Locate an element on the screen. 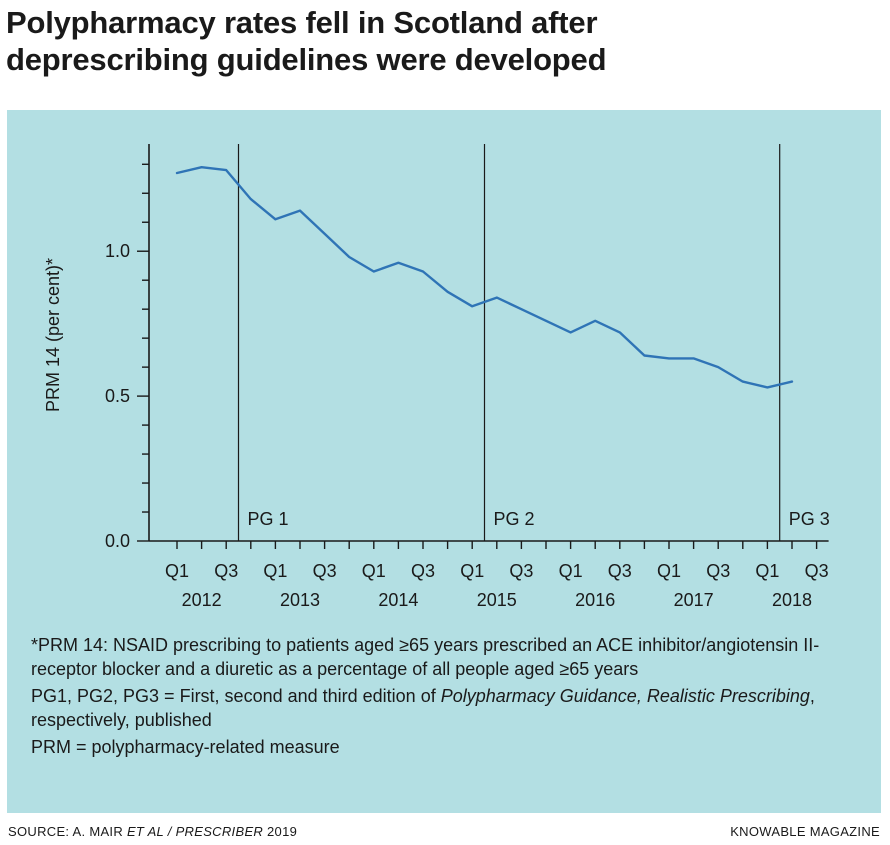 The width and height of the screenshot is (890, 845). x-tick-label-year: 2012 is located at coordinates (202, 600).